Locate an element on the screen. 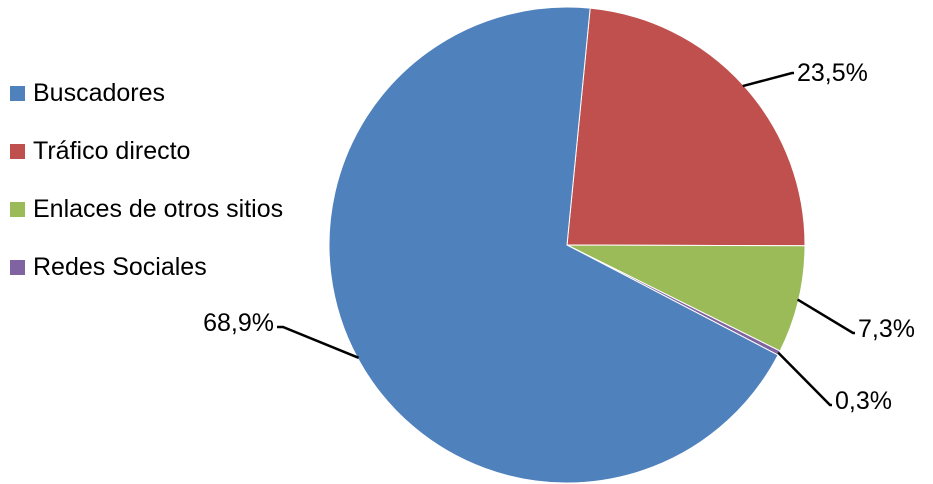 The height and width of the screenshot is (484, 933). legend-item-redes-sociales: Redes Sociales is located at coordinates (146, 267).